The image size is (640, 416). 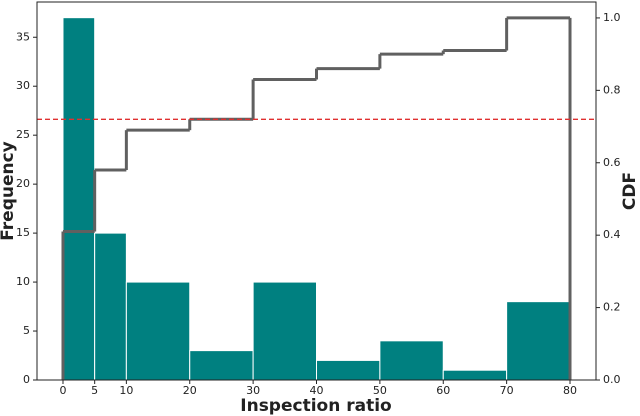 What do you see at coordinates (26, 379) in the screenshot?
I see `y-tick-label: 0` at bounding box center [26, 379].